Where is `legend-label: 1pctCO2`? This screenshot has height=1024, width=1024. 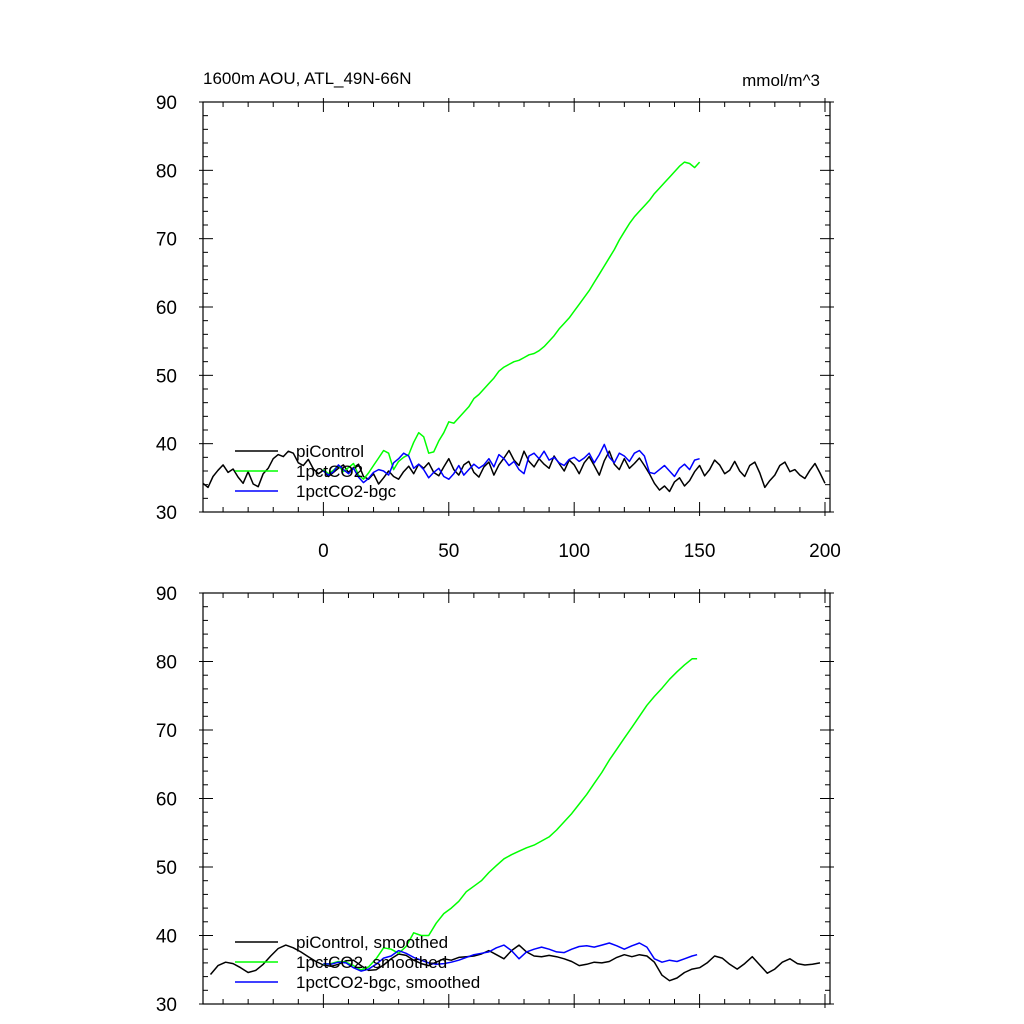
legend-label: 1pctCO2 is located at coordinates (329, 471).